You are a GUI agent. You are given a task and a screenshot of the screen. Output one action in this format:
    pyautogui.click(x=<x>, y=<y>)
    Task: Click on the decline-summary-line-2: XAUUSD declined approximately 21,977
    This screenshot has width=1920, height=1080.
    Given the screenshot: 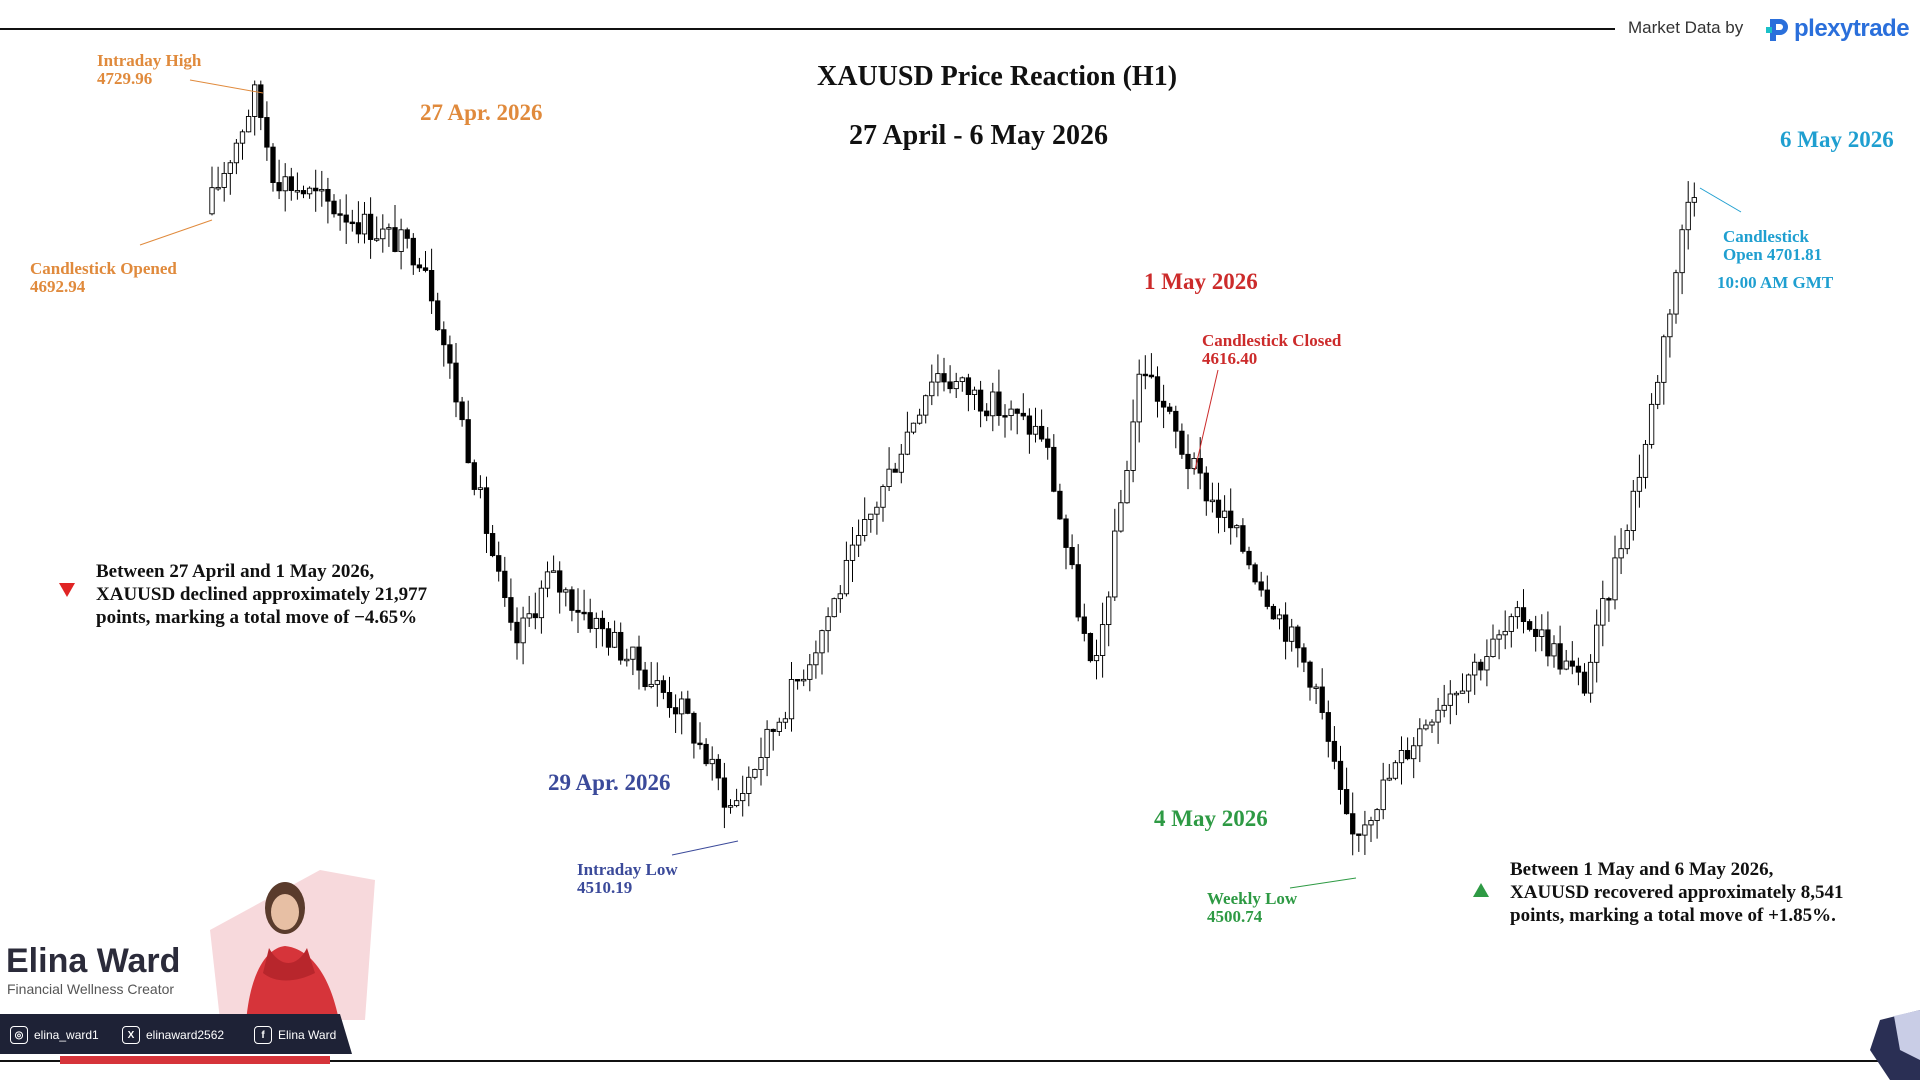 What is the action you would take?
    pyautogui.click(x=262, y=594)
    